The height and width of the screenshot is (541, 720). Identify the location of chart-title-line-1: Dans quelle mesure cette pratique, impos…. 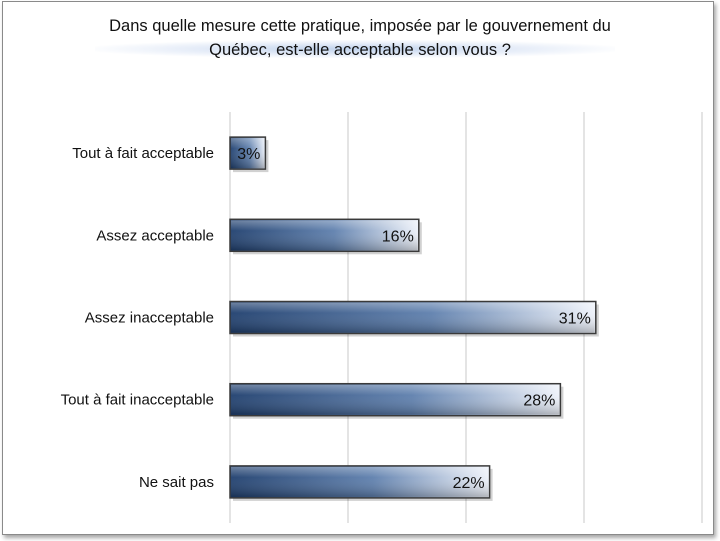
(360, 26).